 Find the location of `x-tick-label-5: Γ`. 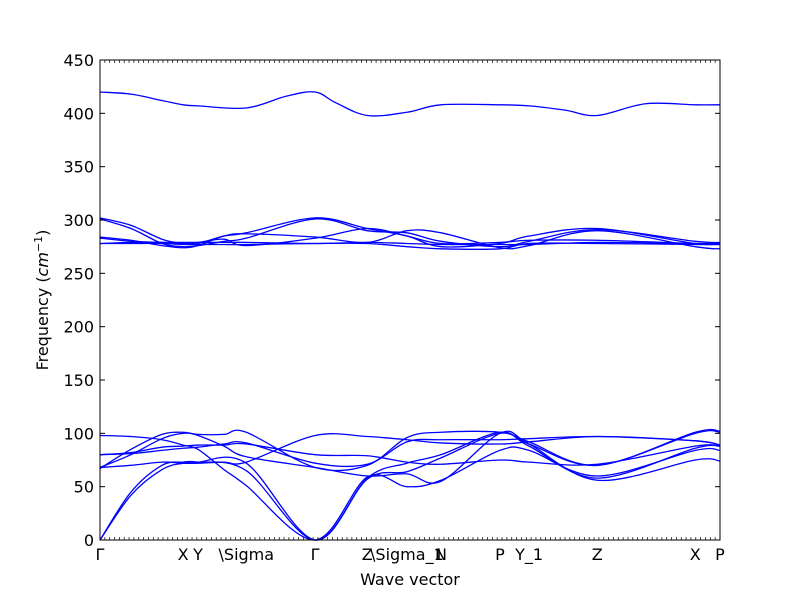

x-tick-label-5: Γ is located at coordinates (315, 554).